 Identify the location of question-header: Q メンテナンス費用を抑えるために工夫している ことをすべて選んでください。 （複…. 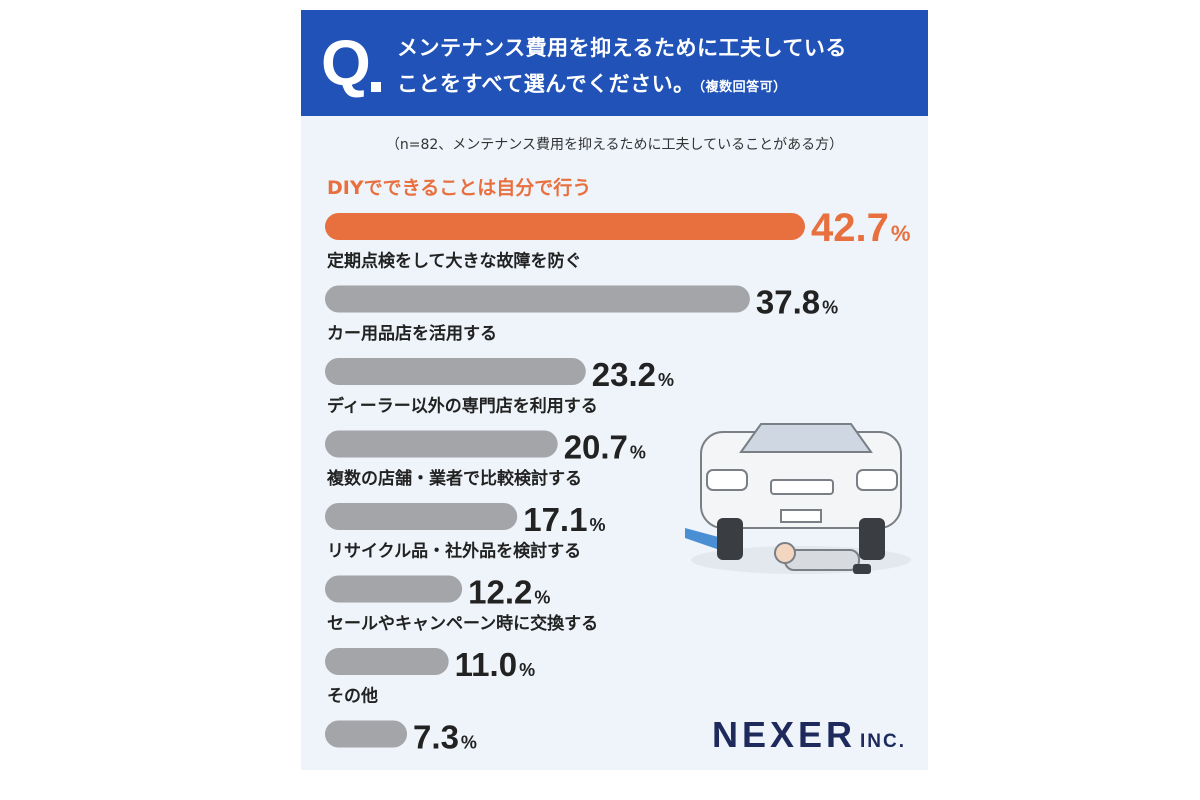
(614, 63).